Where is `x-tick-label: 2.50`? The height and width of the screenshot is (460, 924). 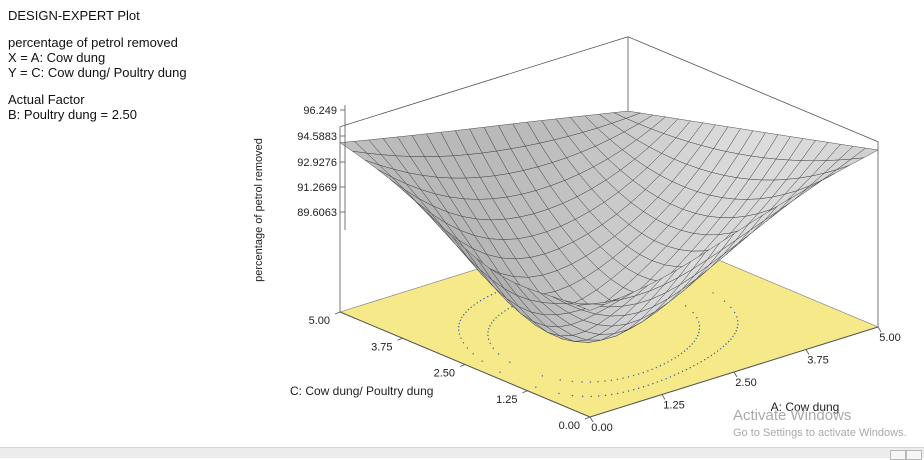
x-tick-label: 2.50 is located at coordinates (745, 383).